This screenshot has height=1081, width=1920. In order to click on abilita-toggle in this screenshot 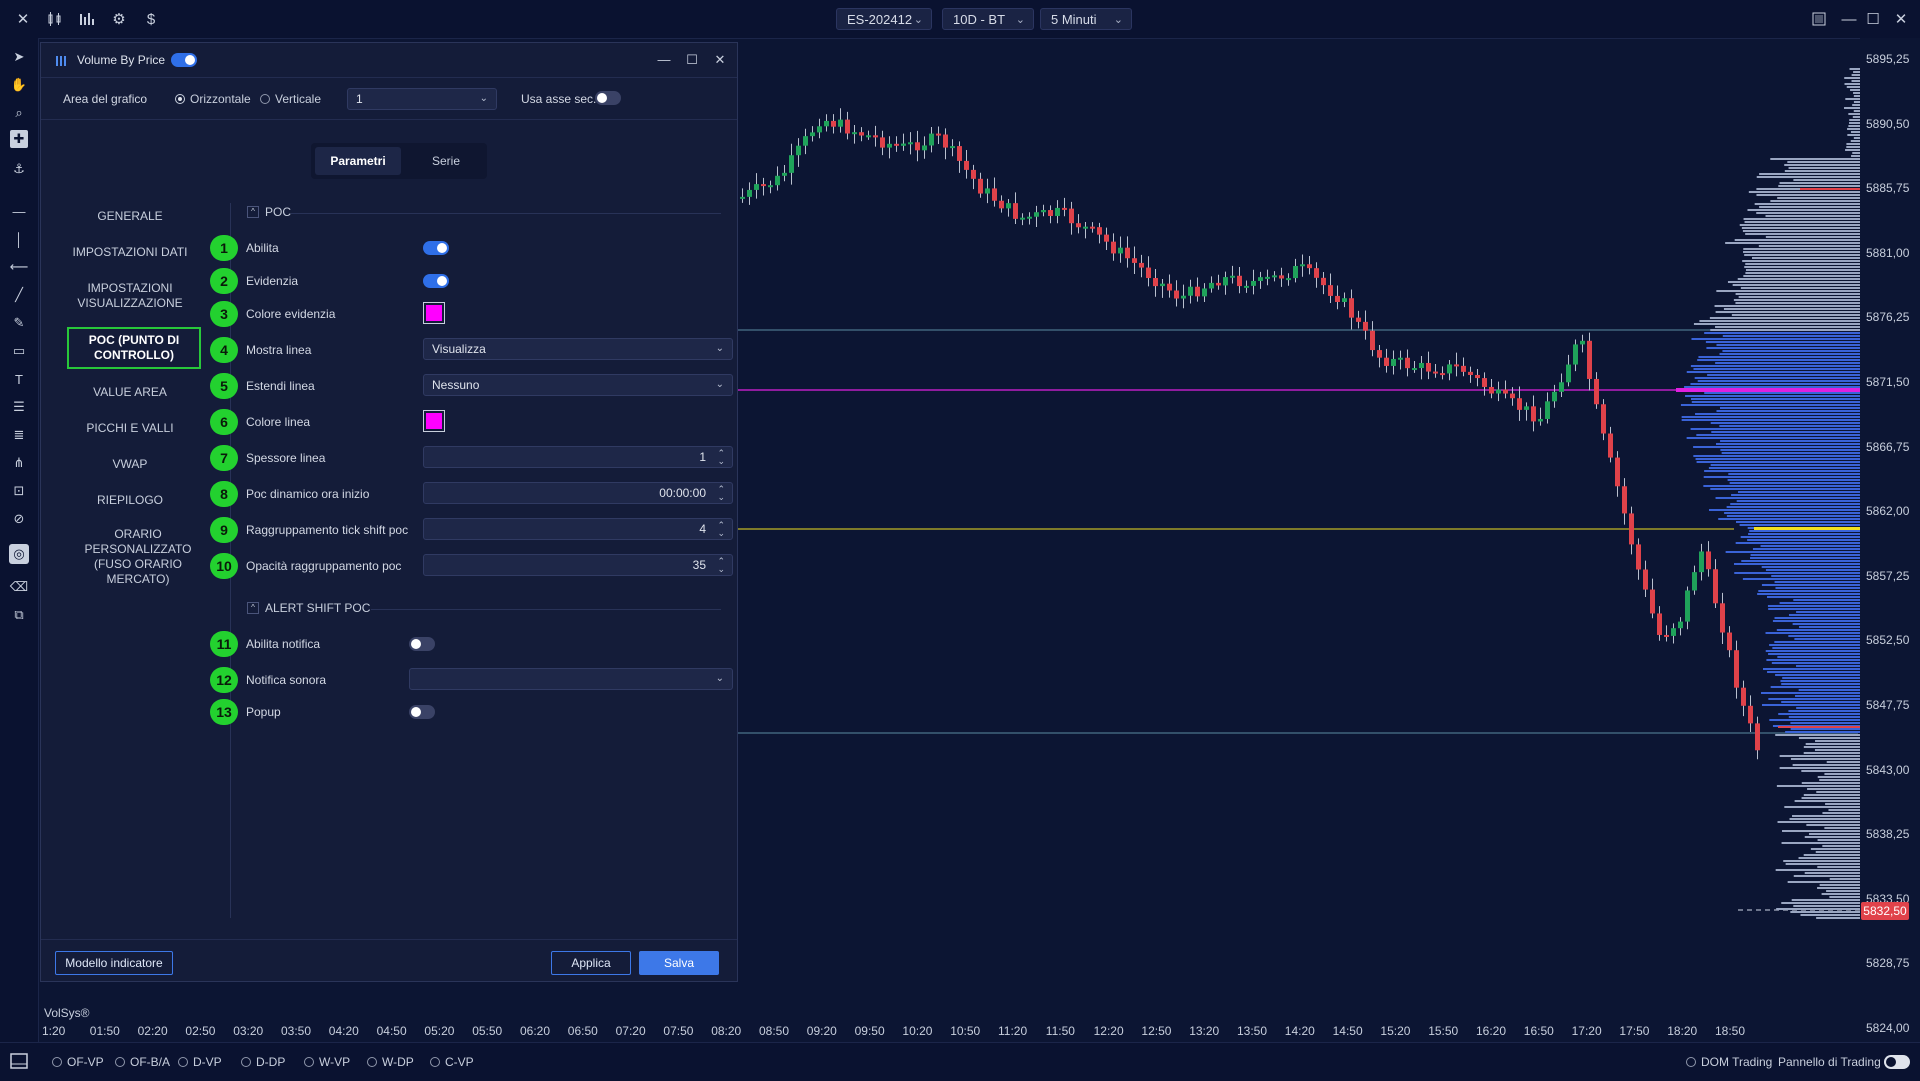, I will do `click(436, 250)`.